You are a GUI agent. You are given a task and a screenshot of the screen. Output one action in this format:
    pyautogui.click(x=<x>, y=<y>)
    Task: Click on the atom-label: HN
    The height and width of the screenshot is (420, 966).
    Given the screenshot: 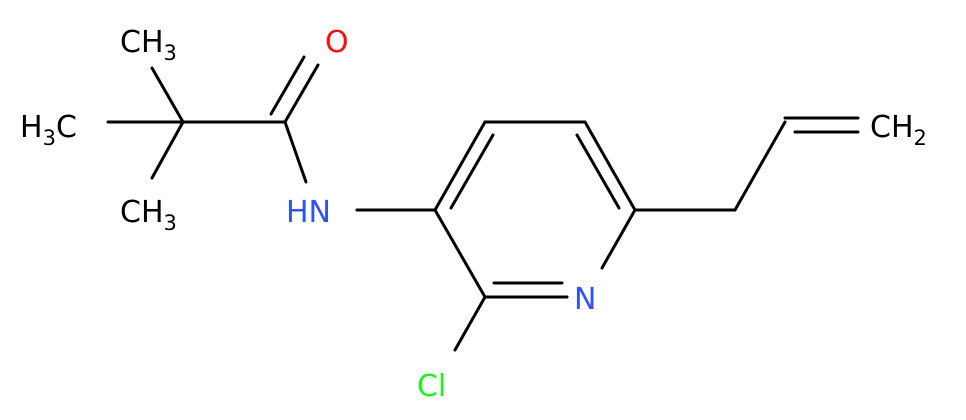 What is the action you would take?
    pyautogui.click(x=308, y=212)
    